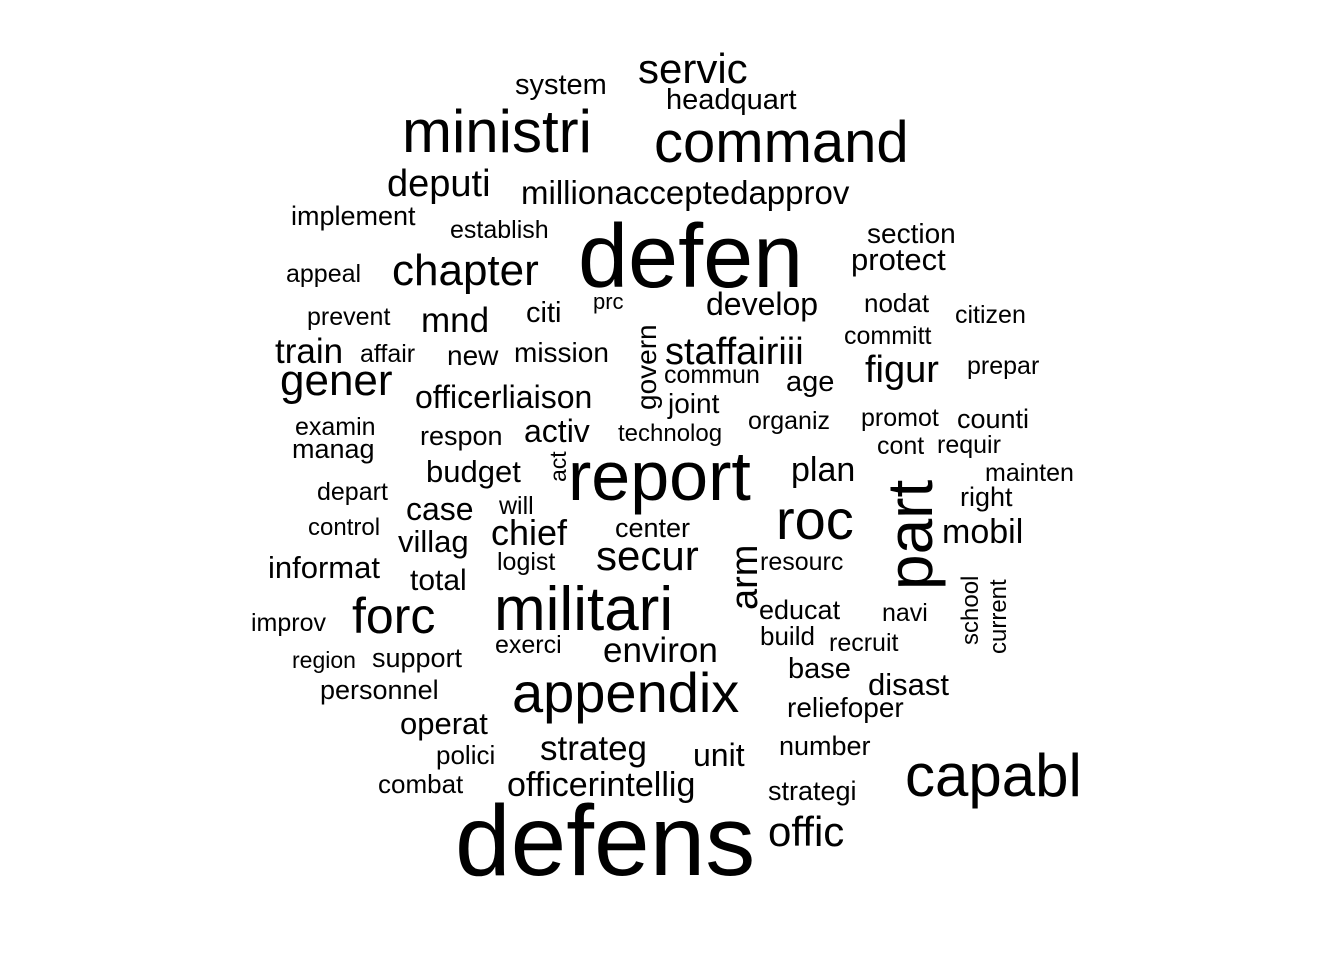  I want to click on word-environ: environ, so click(660, 650).